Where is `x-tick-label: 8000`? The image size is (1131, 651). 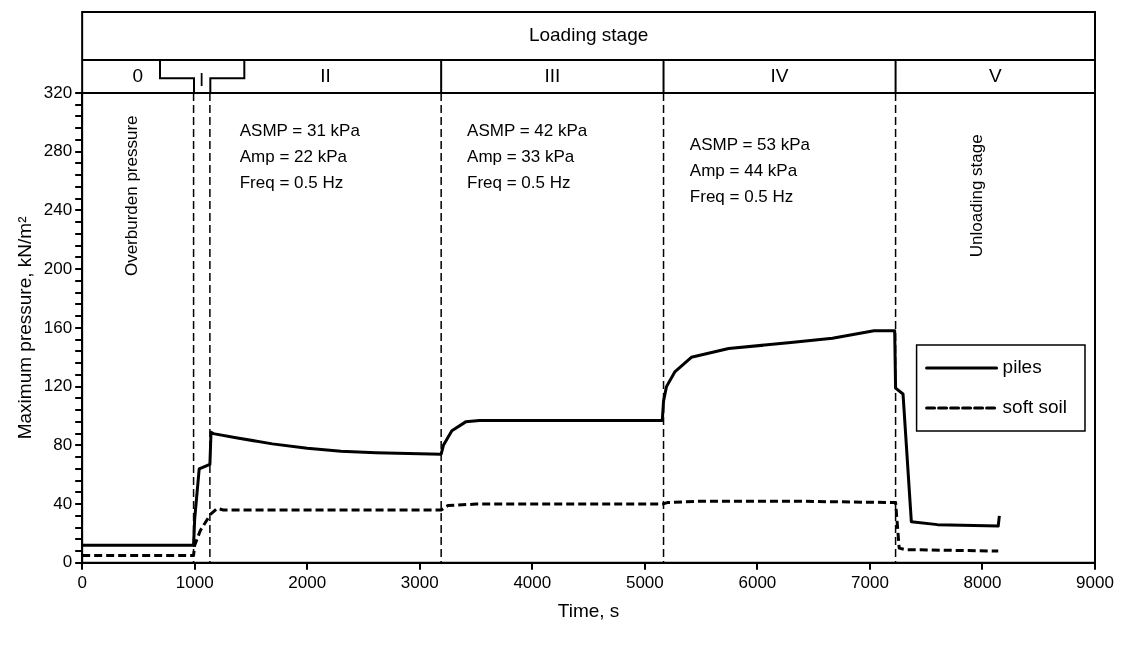 x-tick-label: 8000 is located at coordinates (982, 582).